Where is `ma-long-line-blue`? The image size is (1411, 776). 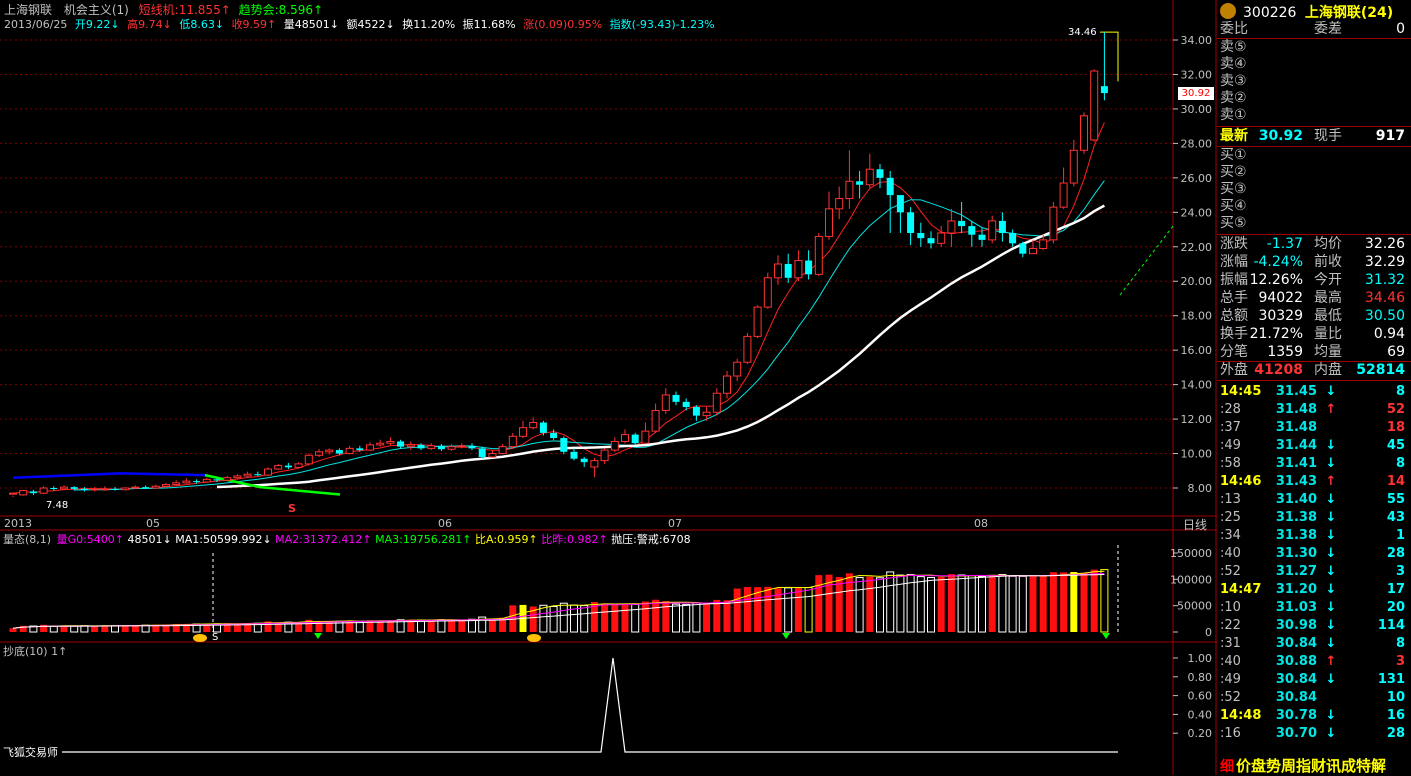 ma-long-line-blue is located at coordinates (109, 475).